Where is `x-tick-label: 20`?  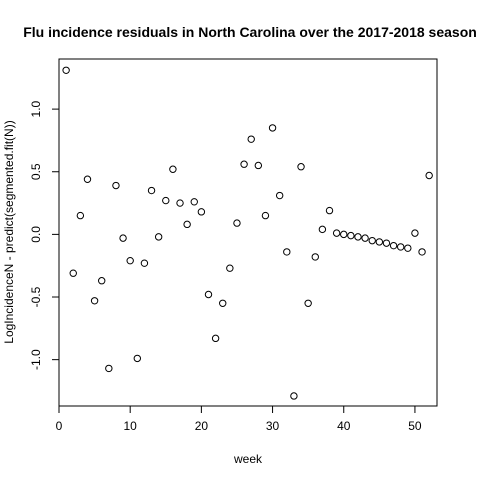 x-tick-label: 20 is located at coordinates (202, 426).